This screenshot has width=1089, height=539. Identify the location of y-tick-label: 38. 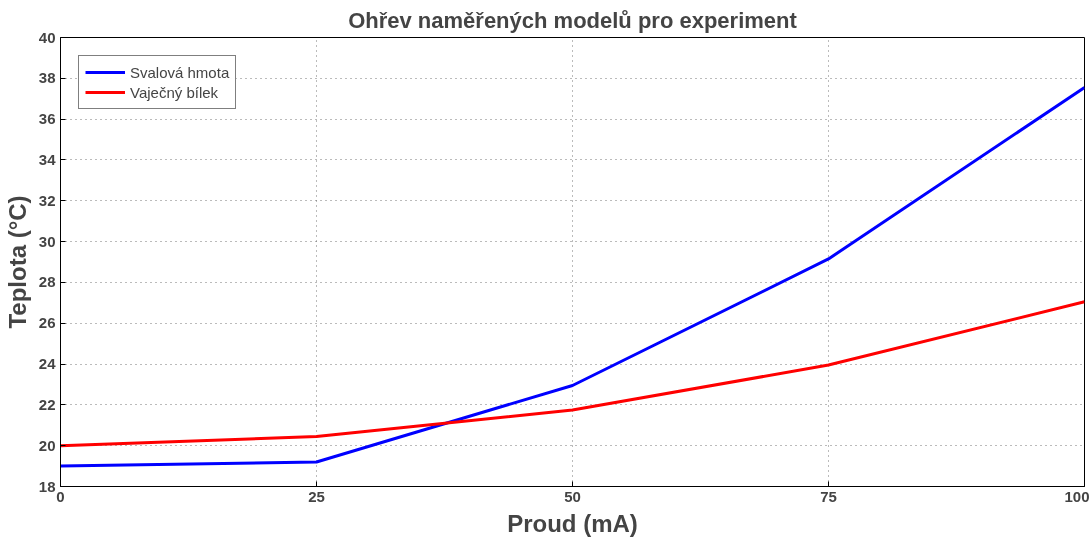
(47, 78).